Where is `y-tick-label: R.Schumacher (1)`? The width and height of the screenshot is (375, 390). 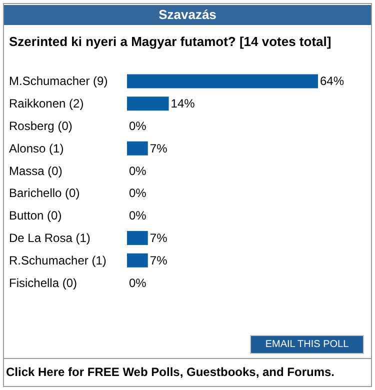
y-tick-label: R.Schumacher (1) is located at coordinates (57, 260).